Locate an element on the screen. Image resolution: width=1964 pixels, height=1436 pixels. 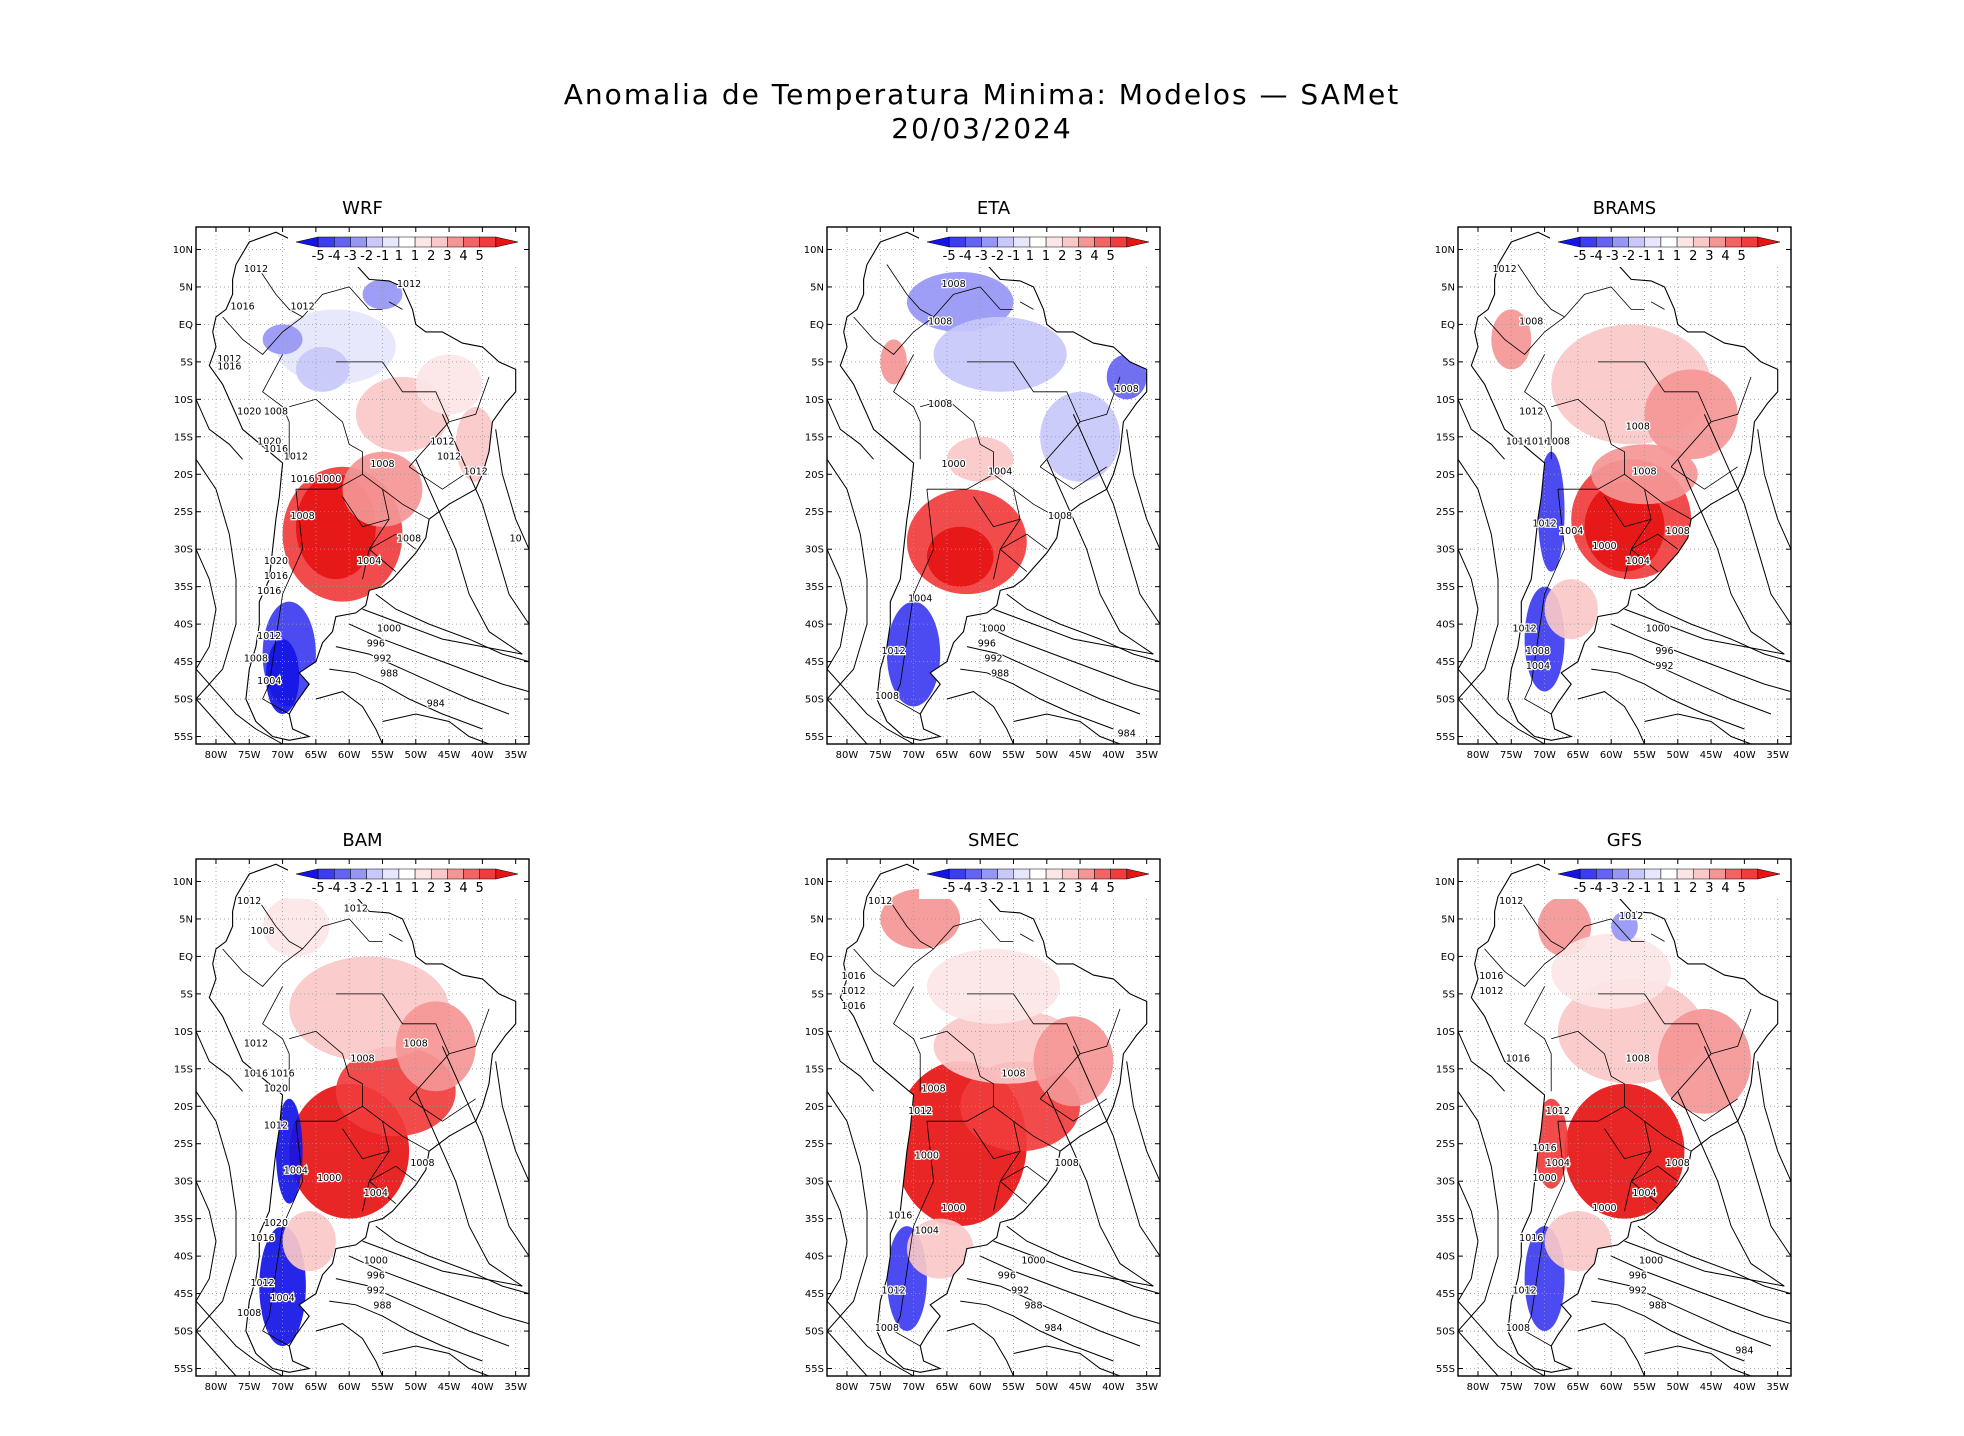
isobar-label: 1020 is located at coordinates (276, 1088).